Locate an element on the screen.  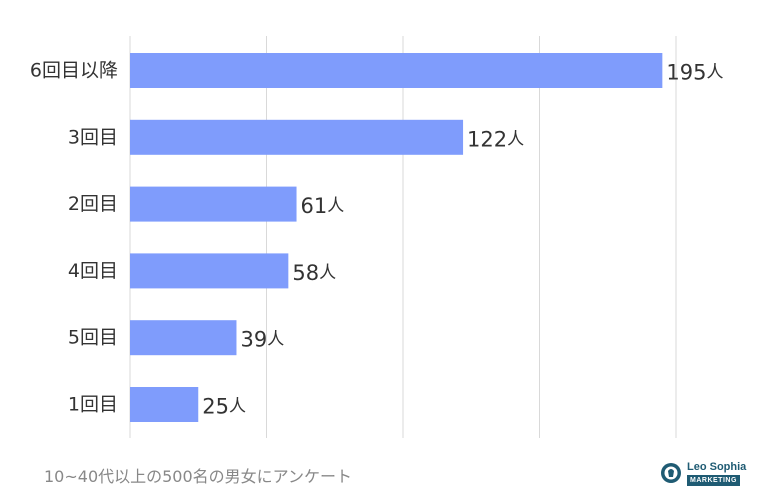
value-label: 25人 is located at coordinates (224, 407).